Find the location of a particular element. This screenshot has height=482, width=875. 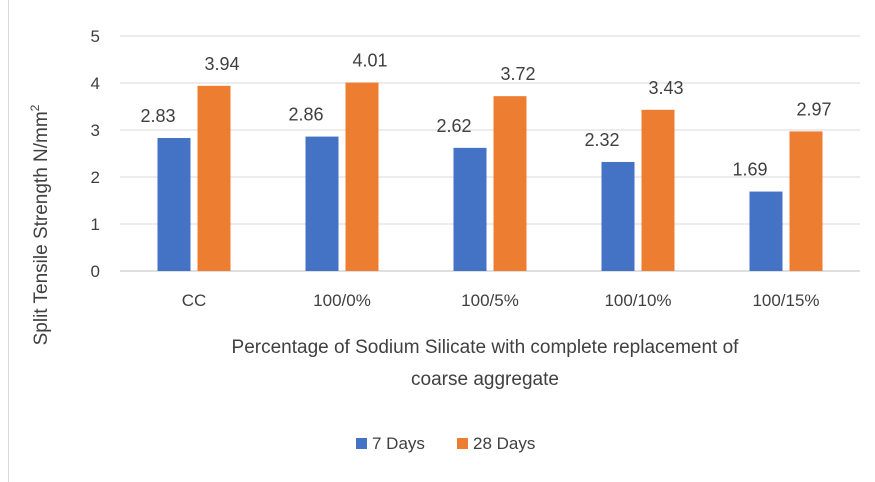

data-label: 3.72 is located at coordinates (517, 74).